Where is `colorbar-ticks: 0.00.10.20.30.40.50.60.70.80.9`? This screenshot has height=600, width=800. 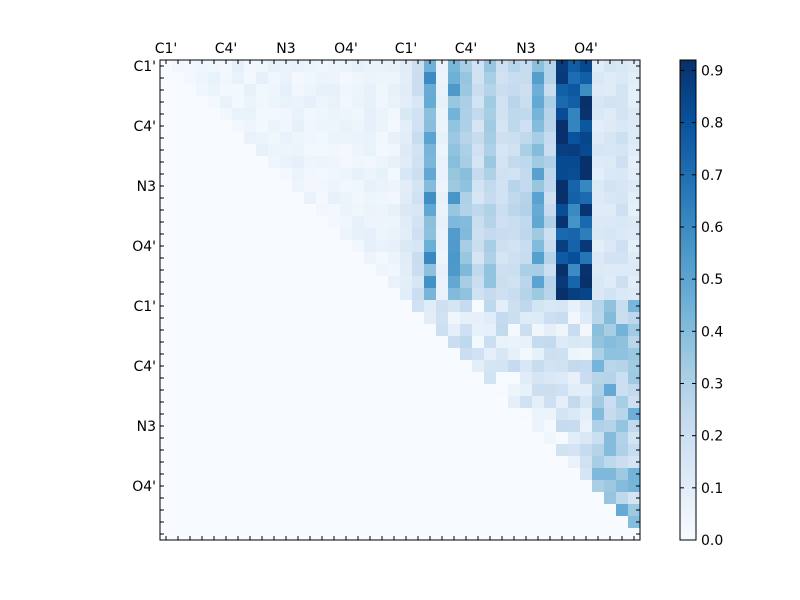 colorbar-ticks: 0.00.10.20.30.40.50.60.70.80.9 is located at coordinates (701, 306).